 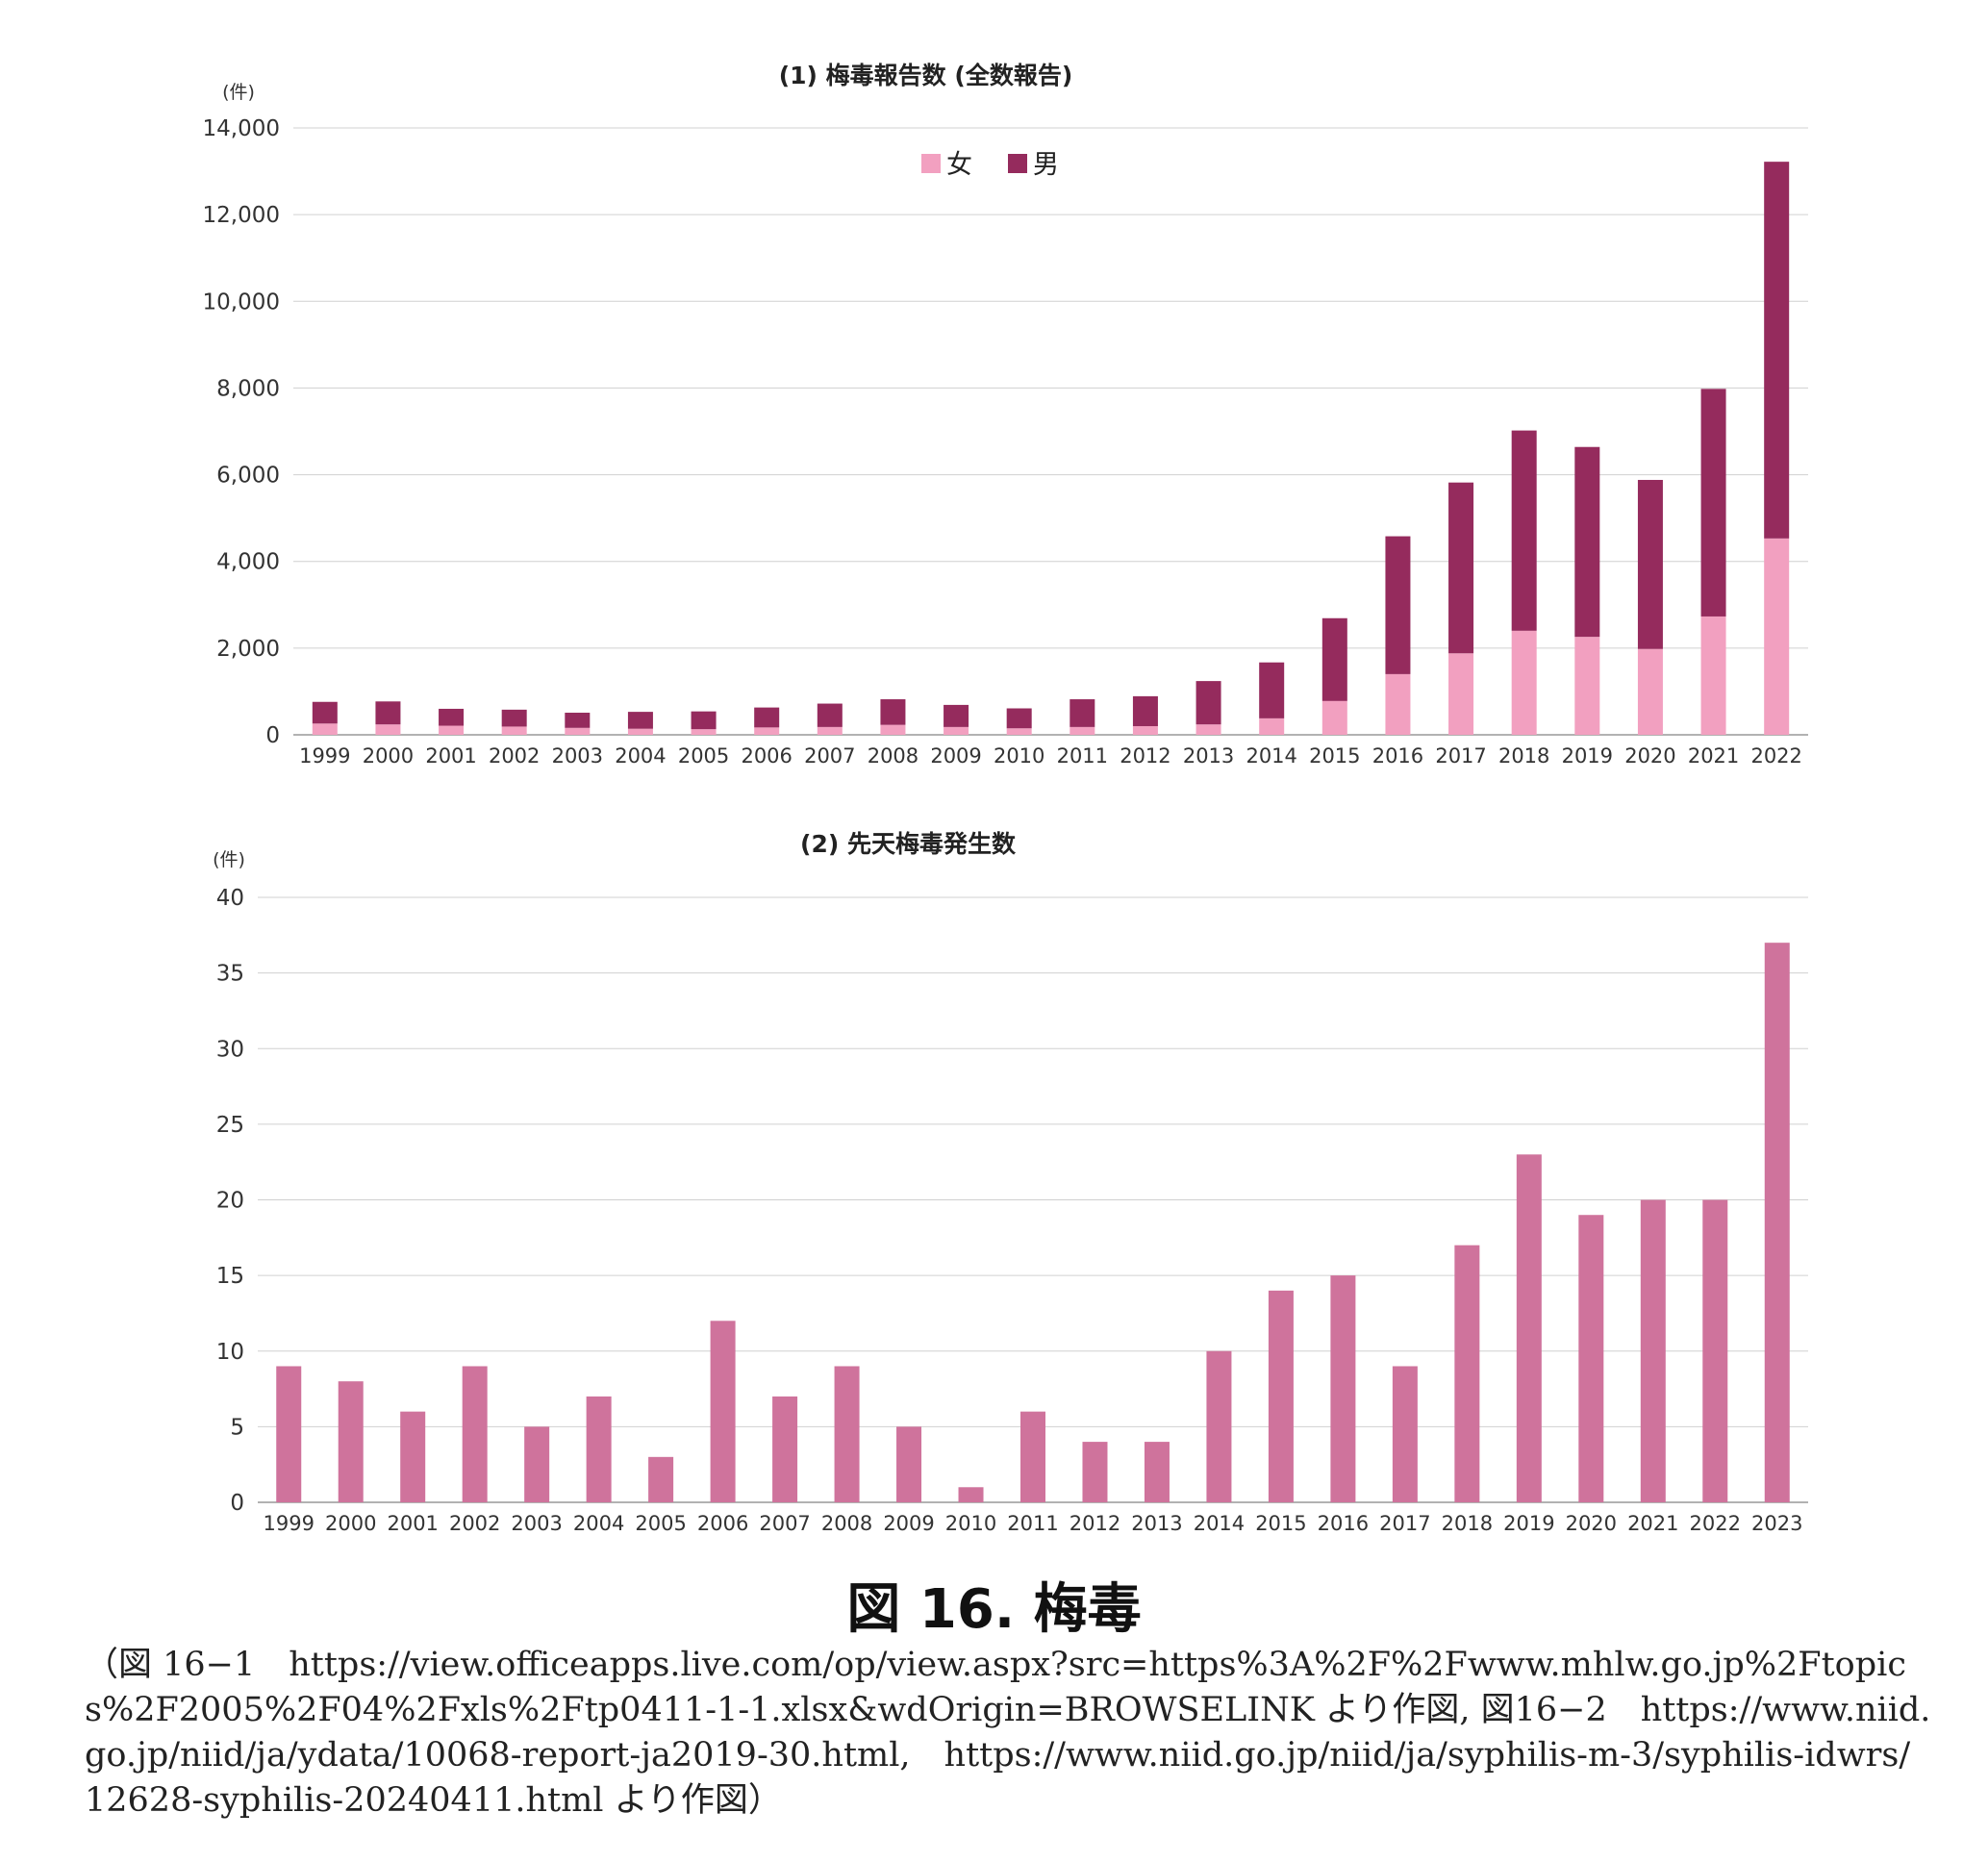 What do you see at coordinates (1017, 163) in the screenshot?
I see `legend-swatch-male` at bounding box center [1017, 163].